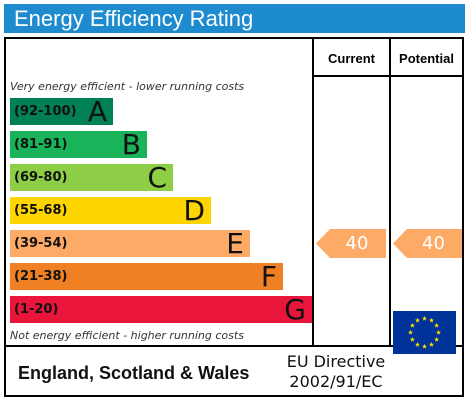 The width and height of the screenshot is (471, 404). Describe the element at coordinates (134, 373) in the screenshot. I see `country-label: England, Scotland & Wales` at that location.